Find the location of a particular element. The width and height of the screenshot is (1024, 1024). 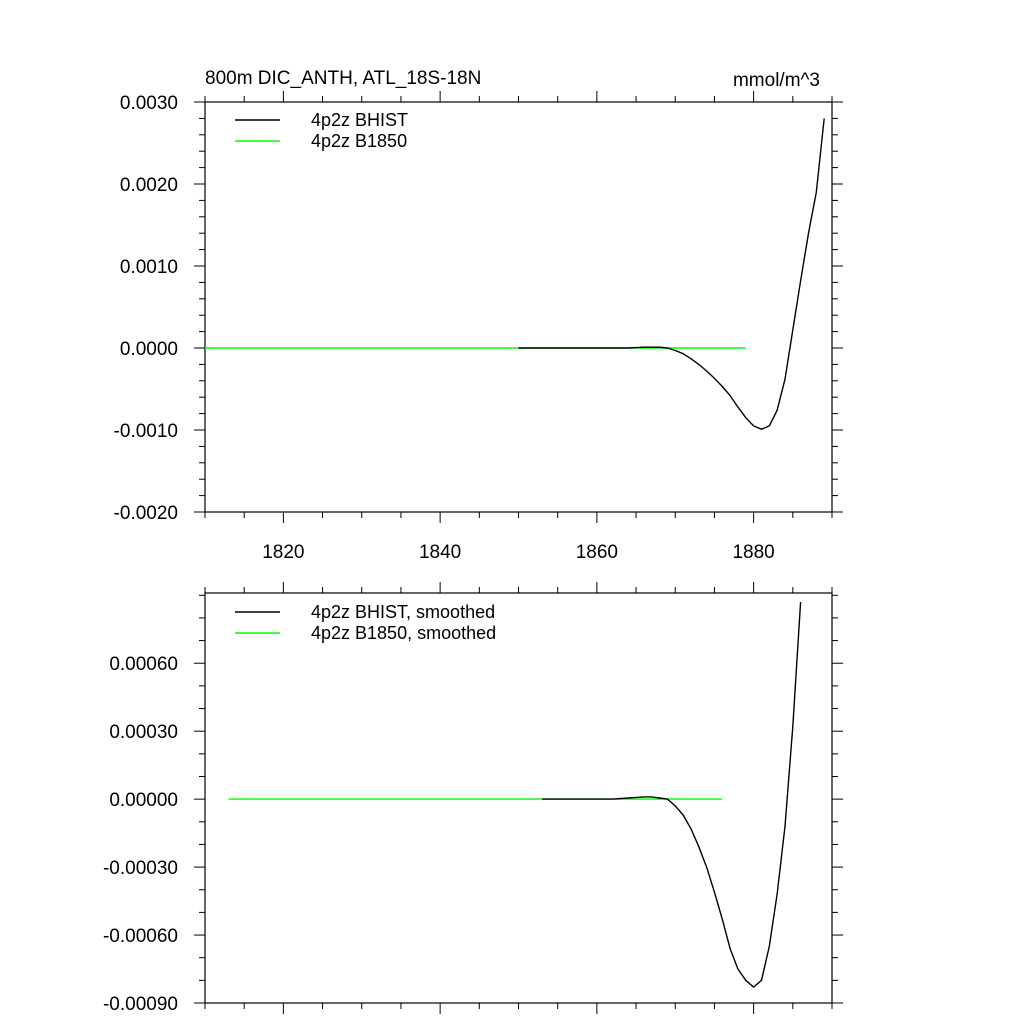

y-tick-label: 0.00060 is located at coordinates (143, 664).